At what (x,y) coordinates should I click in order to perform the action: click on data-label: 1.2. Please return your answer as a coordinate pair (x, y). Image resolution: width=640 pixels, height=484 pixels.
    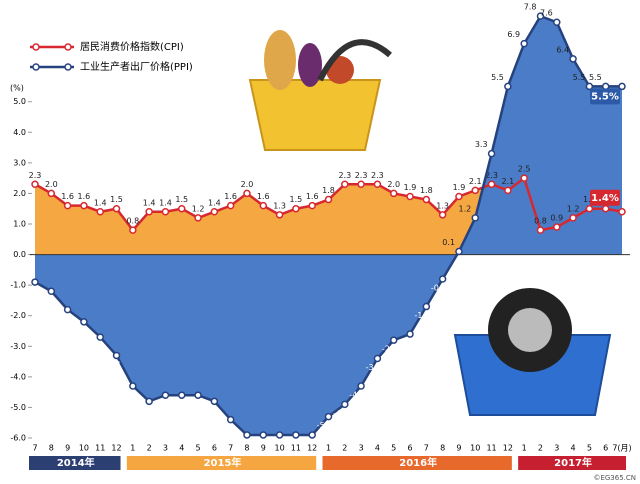
    Looking at the image, I should click on (465, 208).